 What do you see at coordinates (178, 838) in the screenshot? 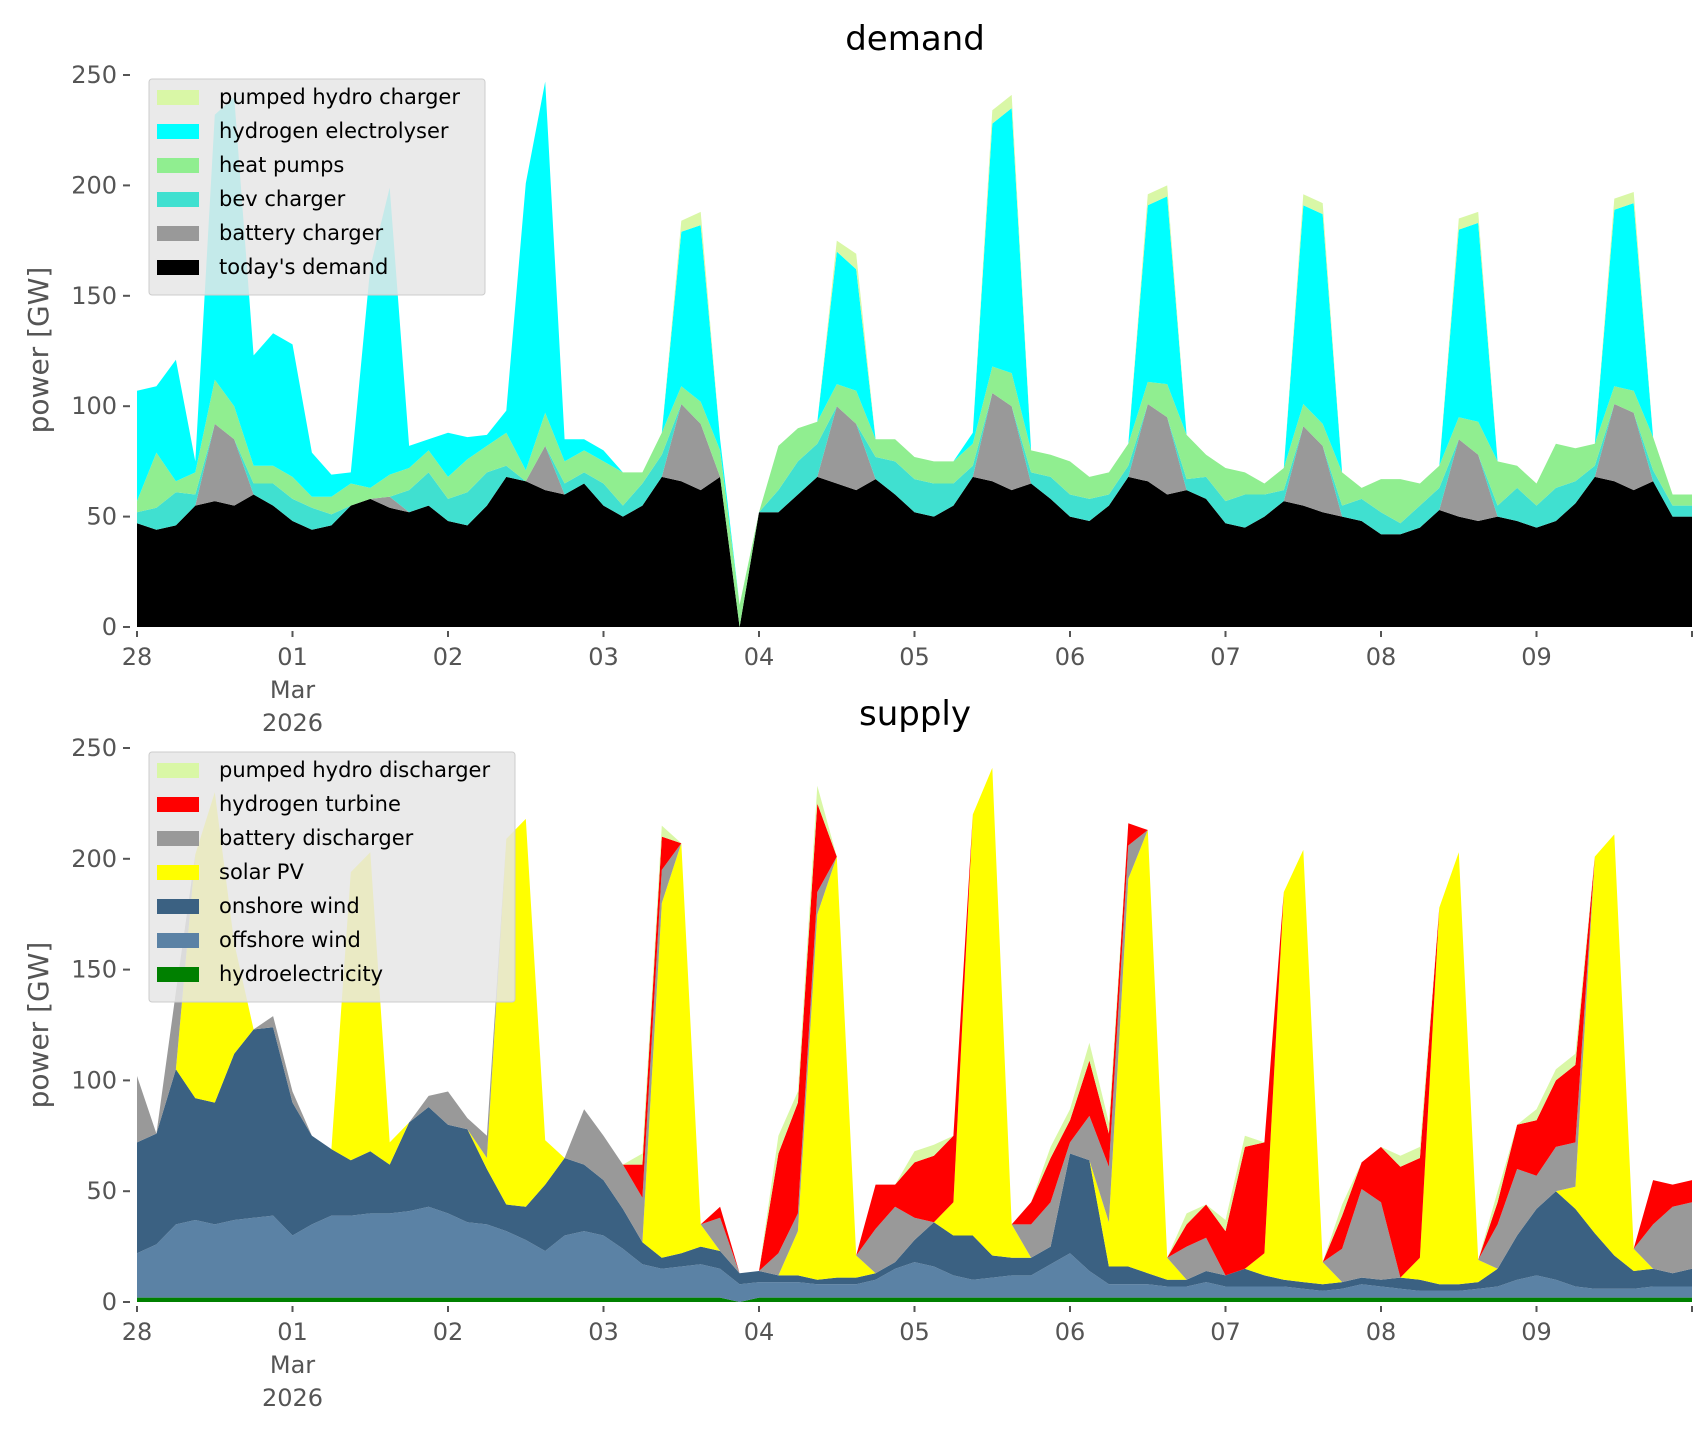
I see `legend-swatch-battery-discharger` at bounding box center [178, 838].